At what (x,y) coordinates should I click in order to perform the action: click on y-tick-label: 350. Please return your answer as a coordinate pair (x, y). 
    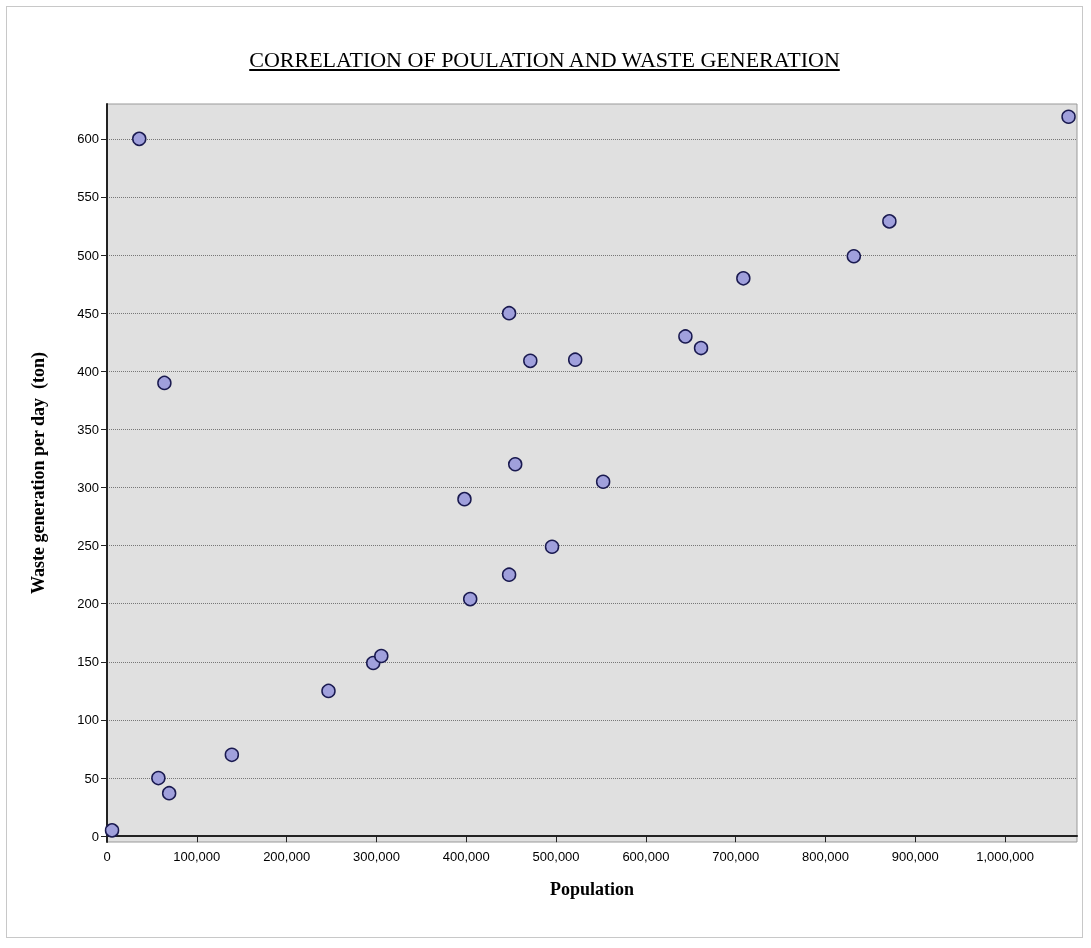
    Looking at the image, I should click on (88, 429).